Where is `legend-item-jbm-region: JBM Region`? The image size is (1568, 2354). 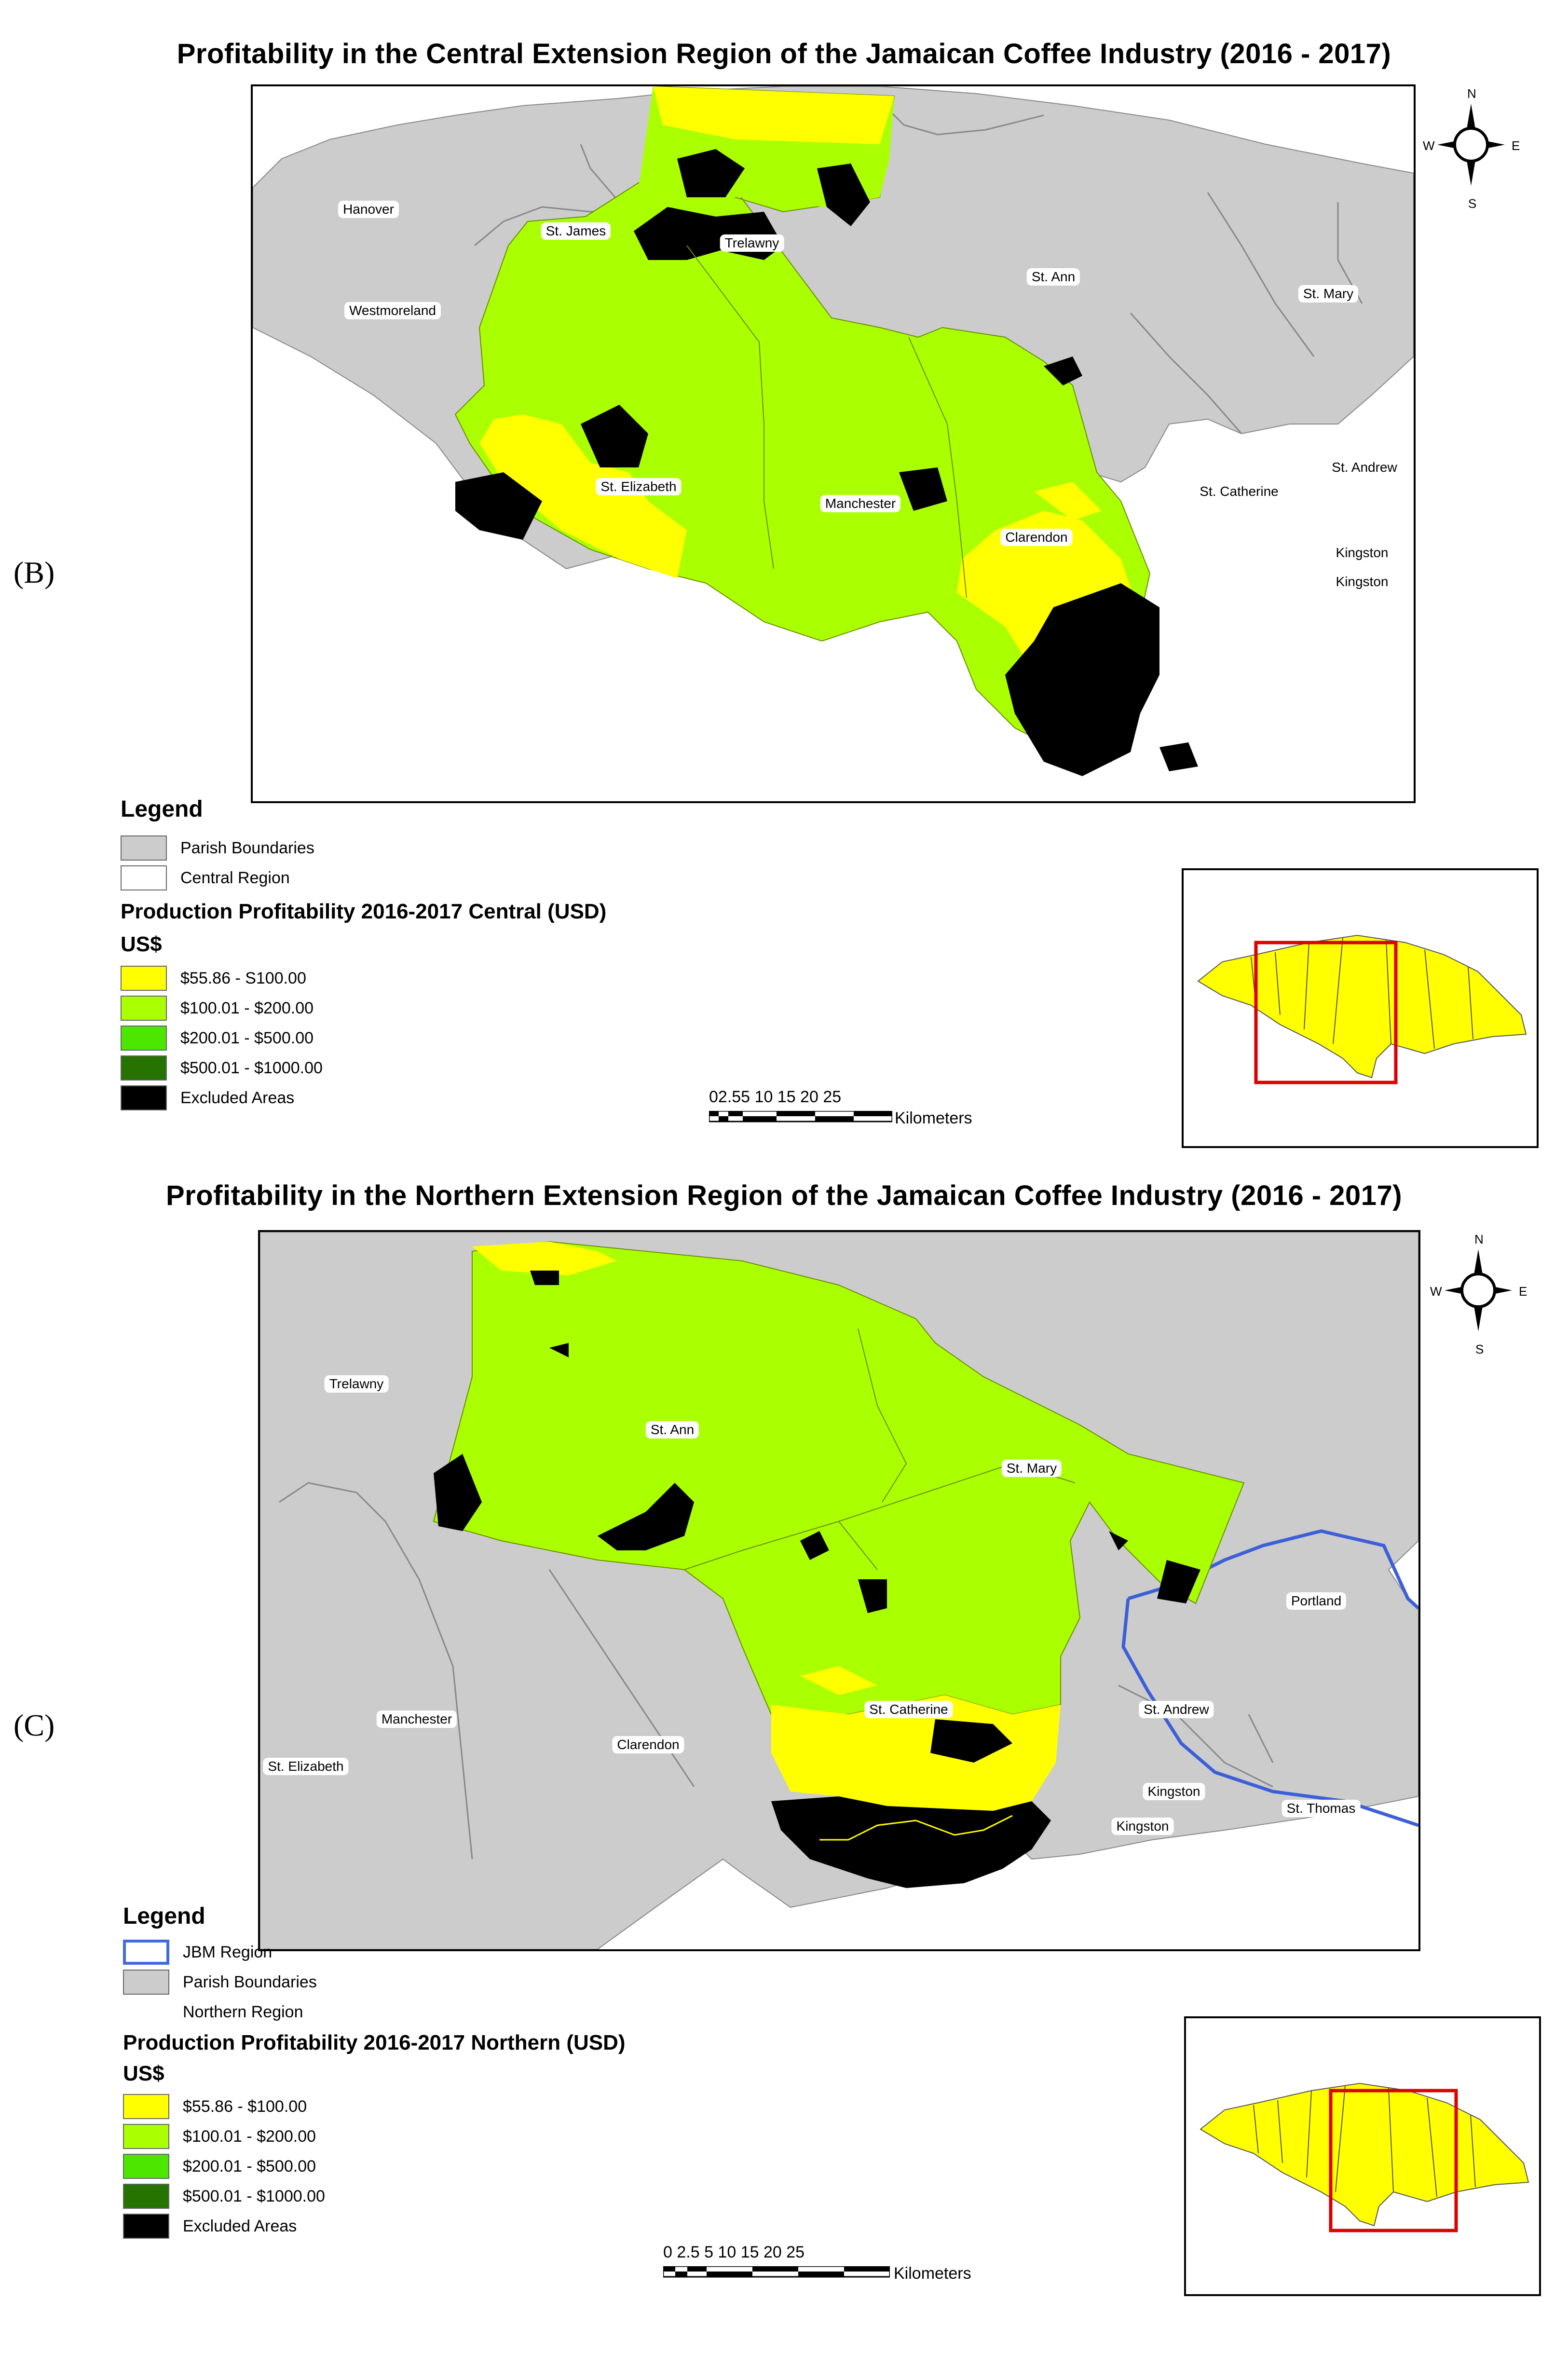 legend-item-jbm-region: JBM Region is located at coordinates (437, 1952).